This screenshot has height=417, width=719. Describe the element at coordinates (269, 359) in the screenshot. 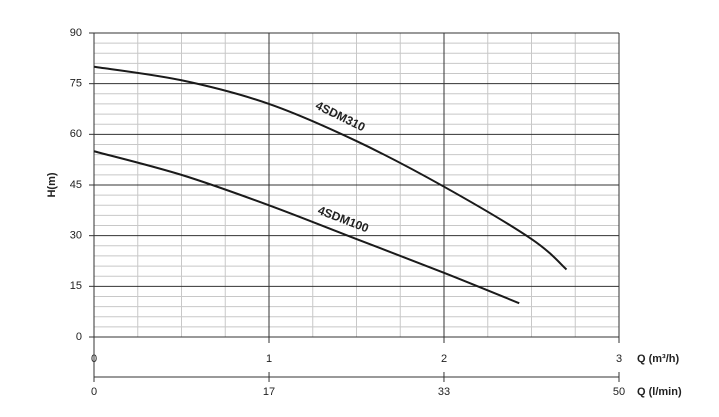

I see `x-tick-label: 1` at that location.